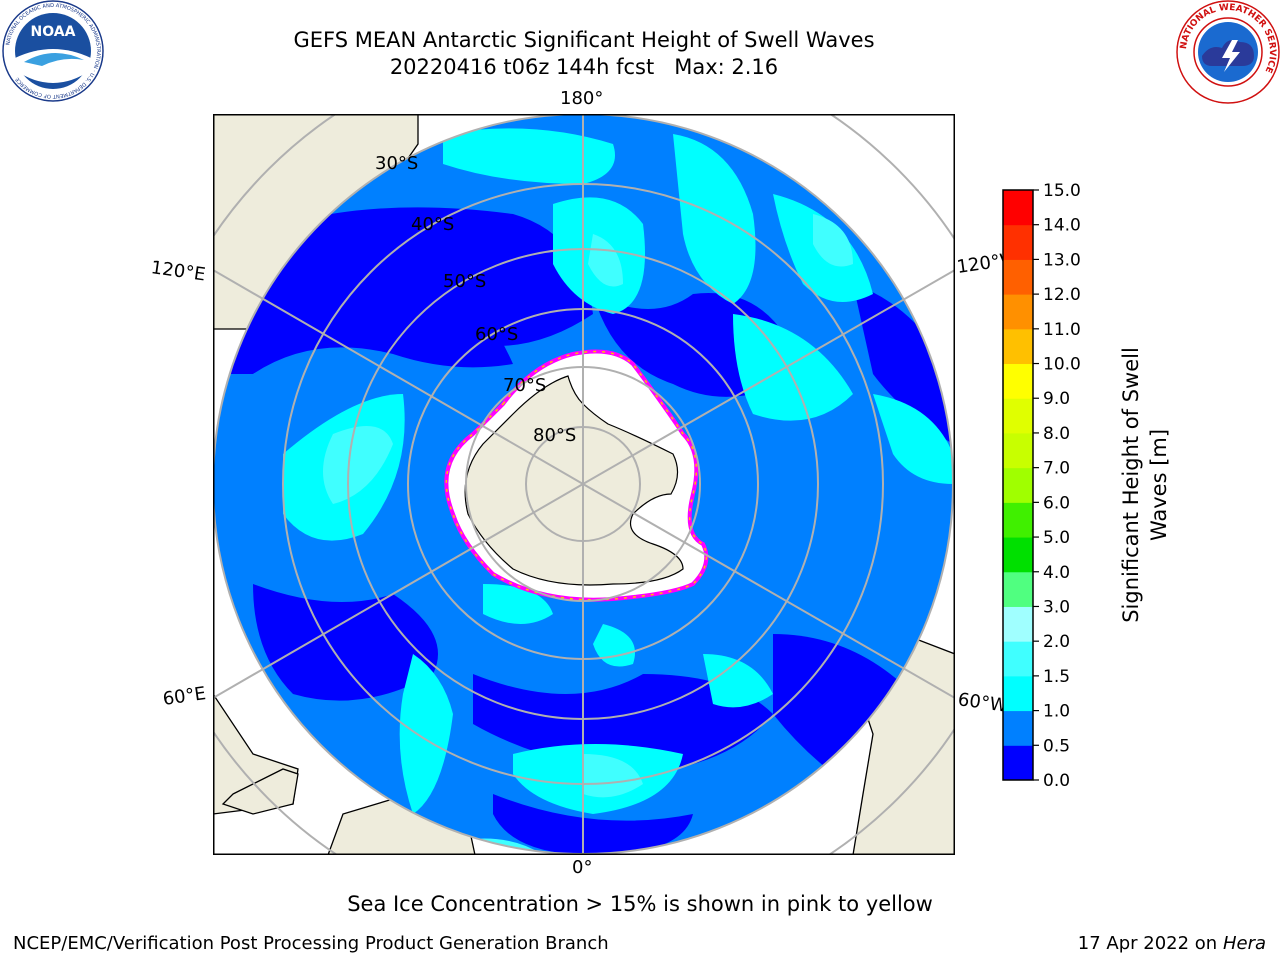 The width and height of the screenshot is (1280, 960). What do you see at coordinates (1056, 399) in the screenshot?
I see `colorbar-tick-label: 9.0` at bounding box center [1056, 399].